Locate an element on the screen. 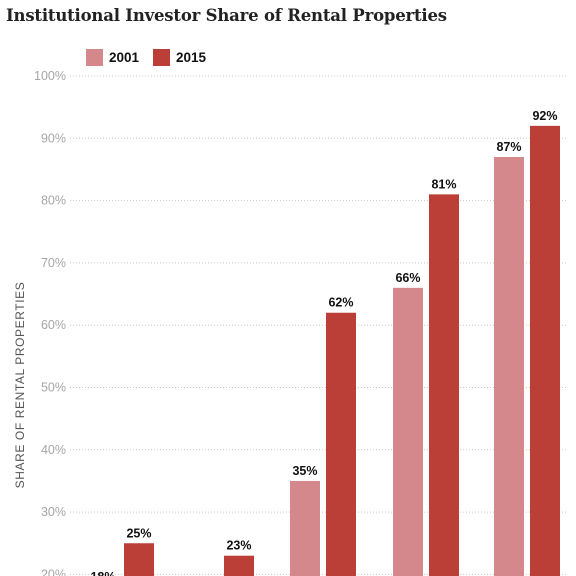 This screenshot has height=576, width=576. y-tick-label: 70% is located at coordinates (53, 263).